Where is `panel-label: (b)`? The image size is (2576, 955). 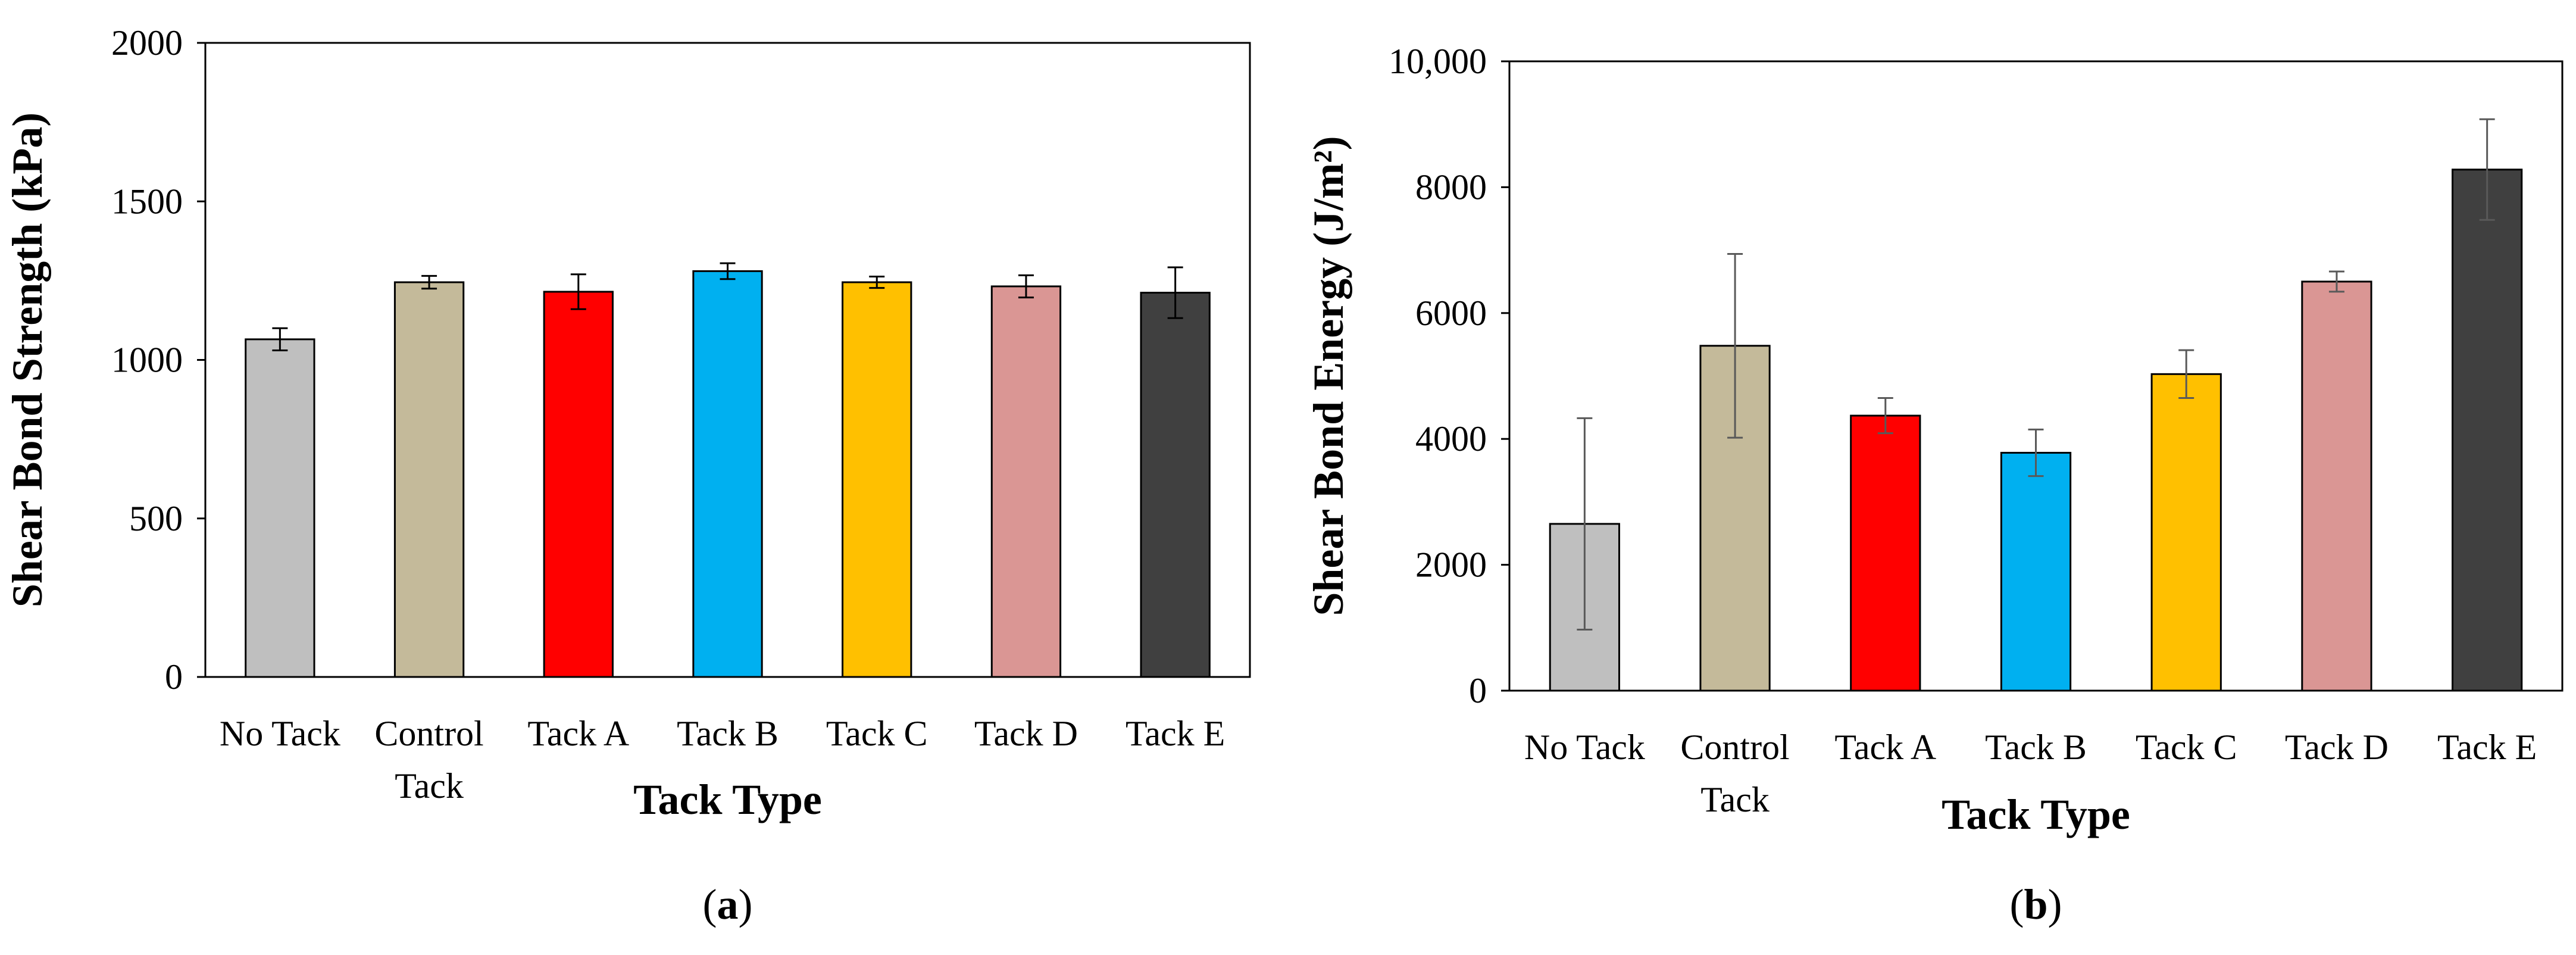
panel-label: (b) is located at coordinates (2035, 904).